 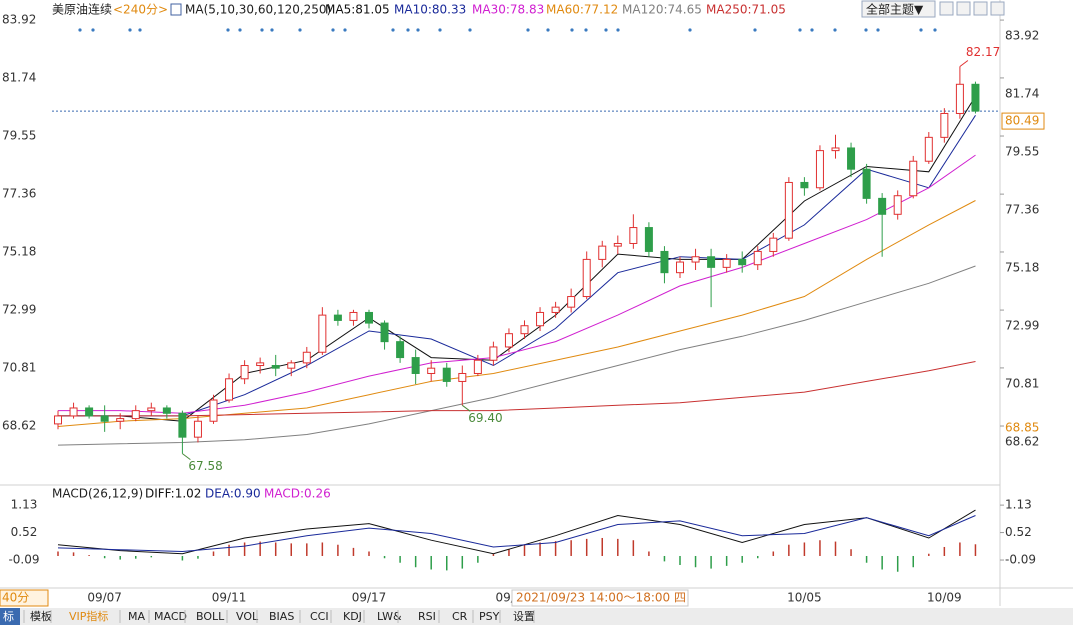 What do you see at coordinates (352, 616) in the screenshot?
I see `toolbar-tab: KDJ` at bounding box center [352, 616].